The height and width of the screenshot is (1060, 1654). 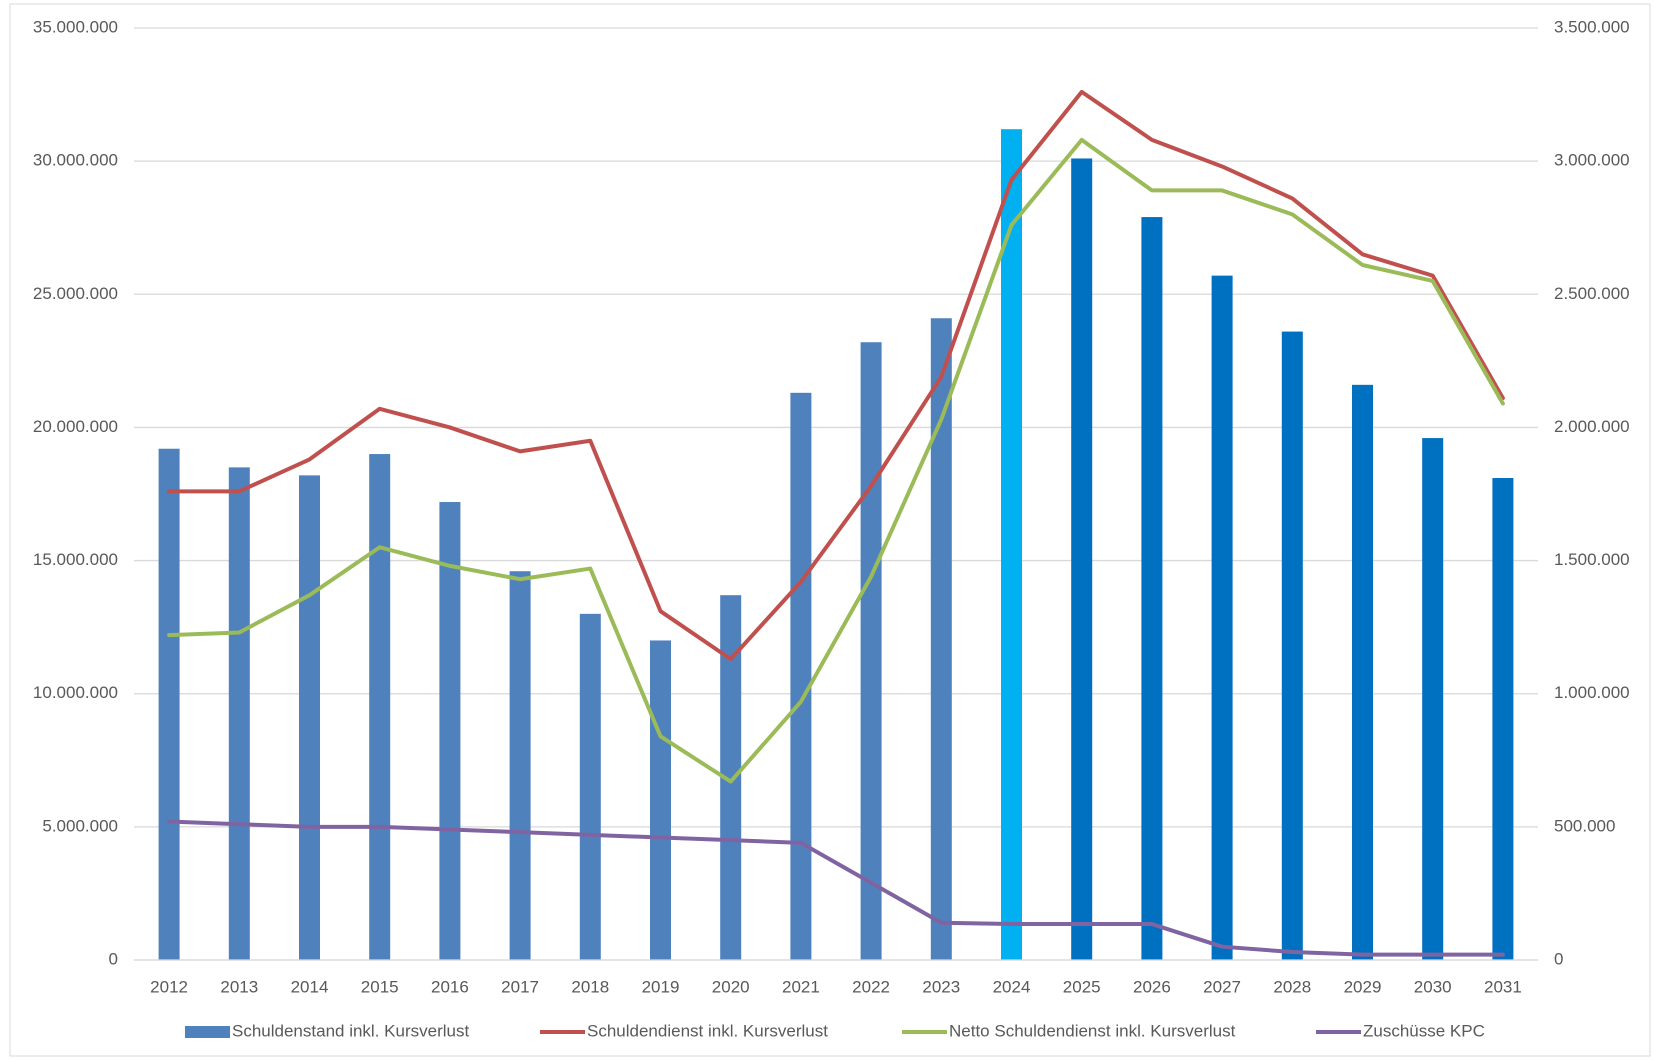 I want to click on y-tick-label: 10.000.000, so click(x=75, y=692).